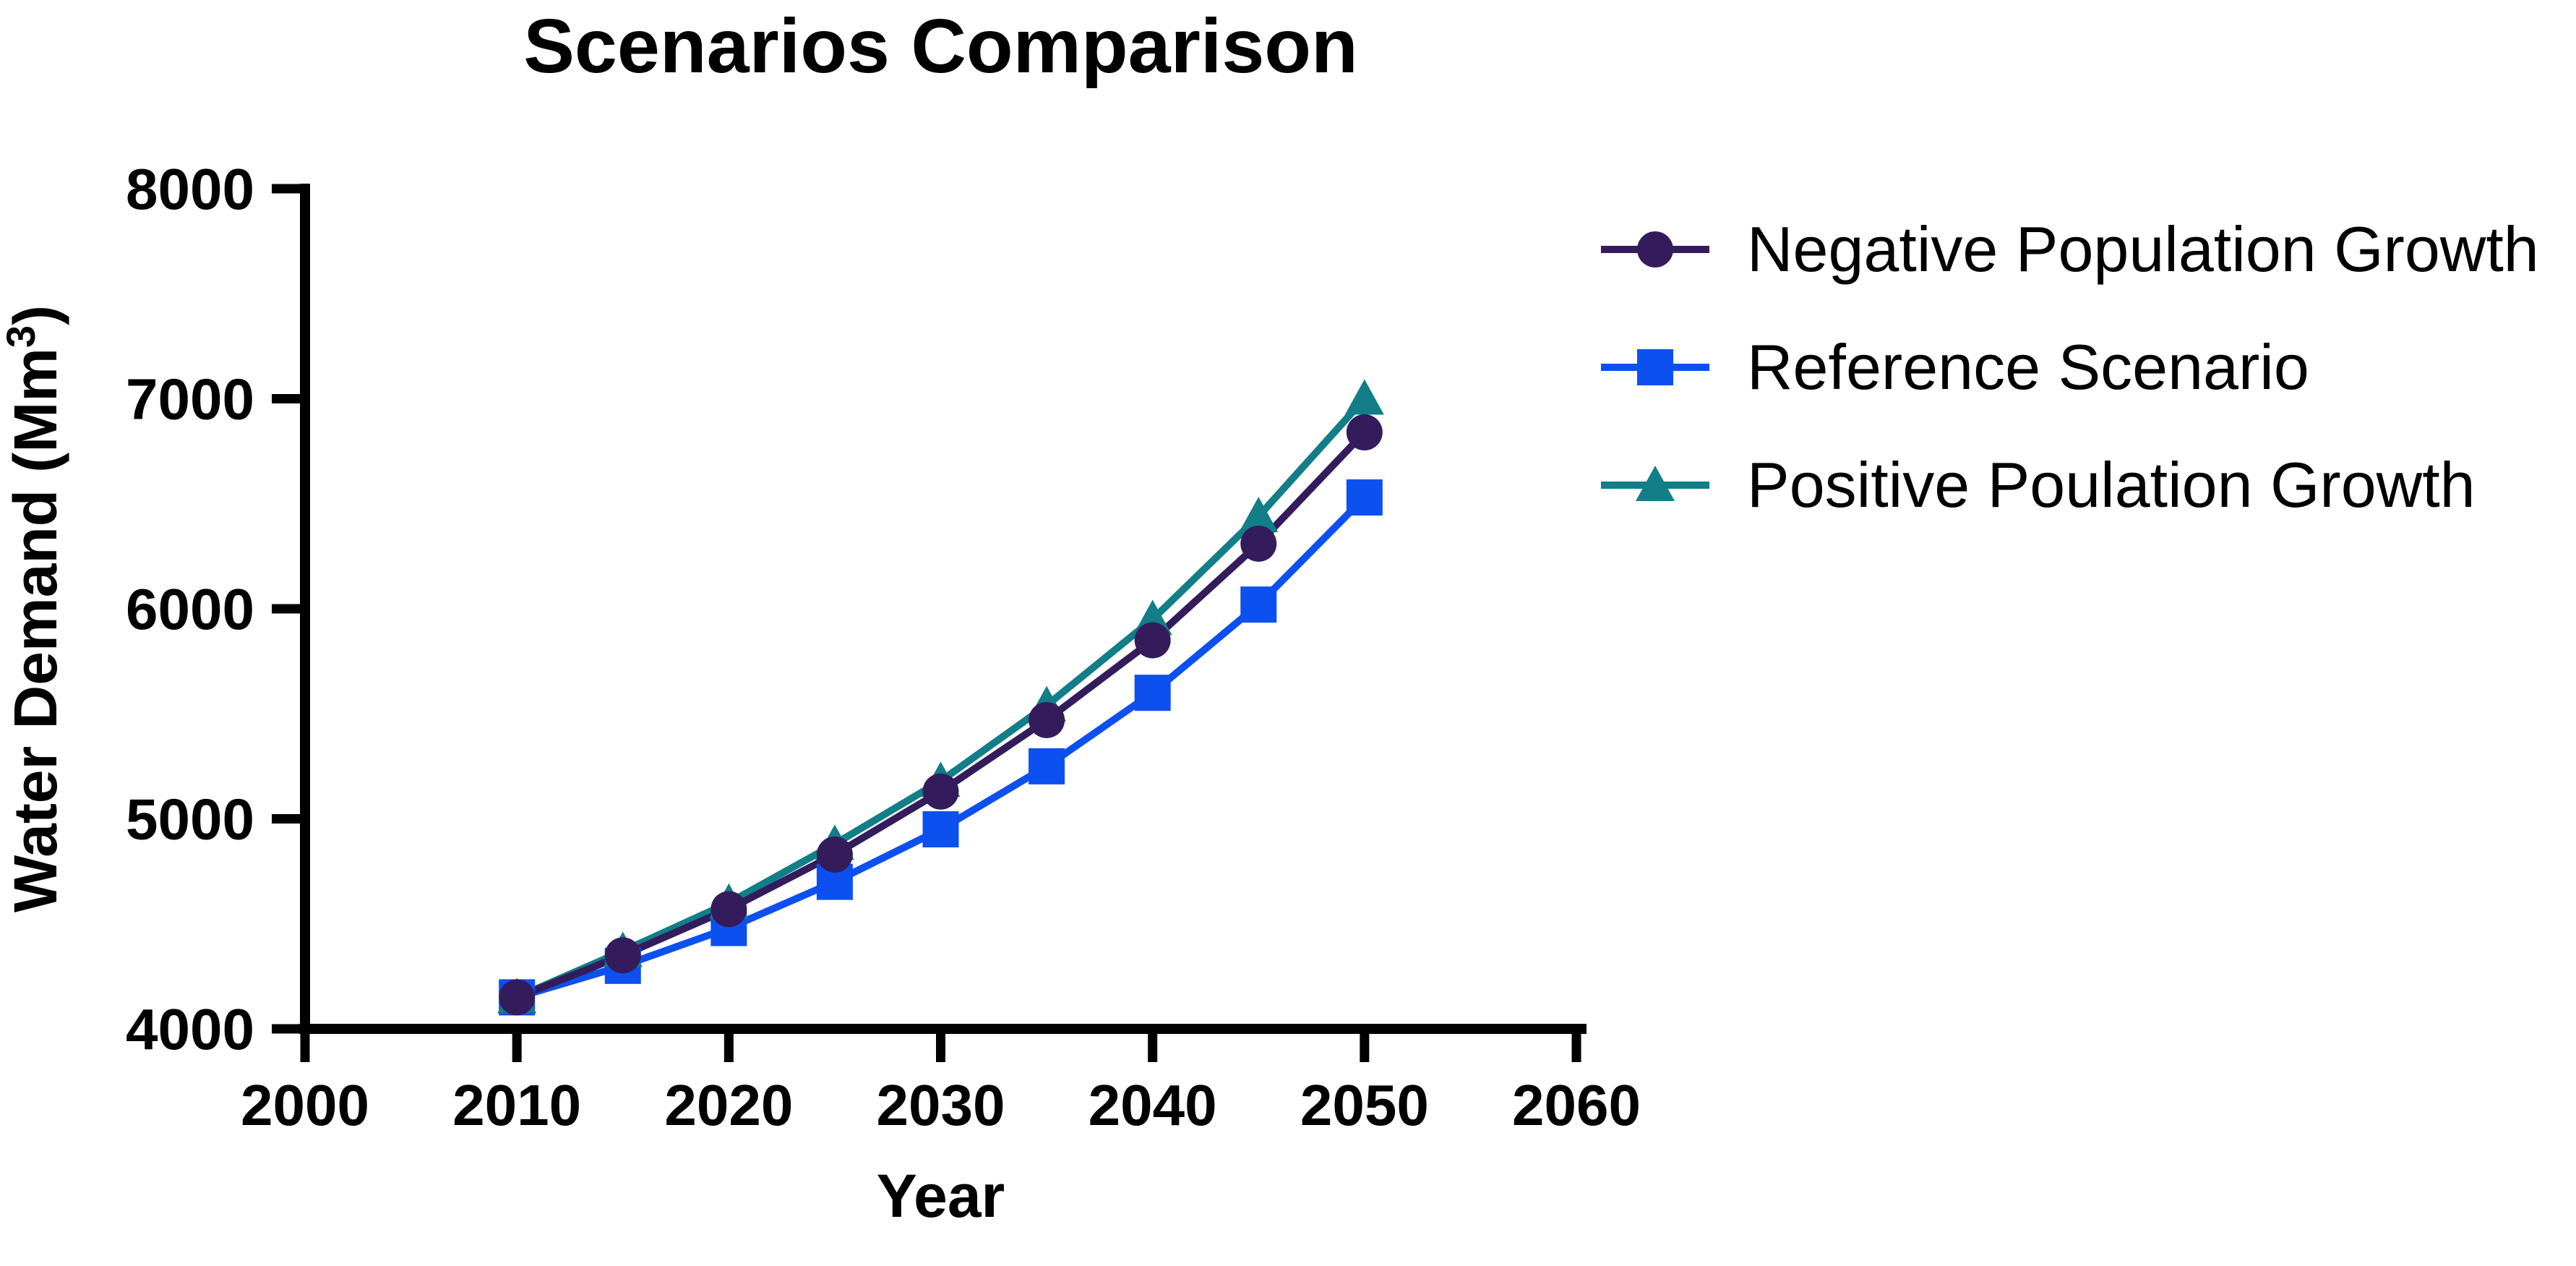 This screenshot has height=1266, width=2576. What do you see at coordinates (2112, 485) in the screenshot?
I see `legend-label: Positive Poulation Growth` at bounding box center [2112, 485].